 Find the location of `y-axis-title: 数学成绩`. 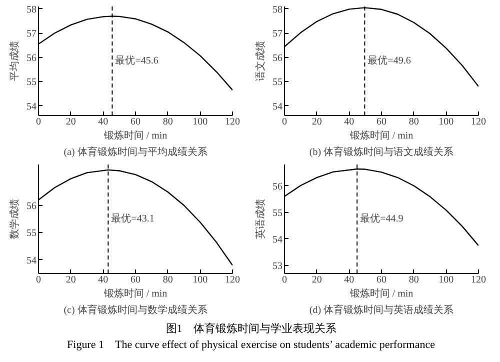

y-axis-title: 数学成绩 is located at coordinates (14, 219).